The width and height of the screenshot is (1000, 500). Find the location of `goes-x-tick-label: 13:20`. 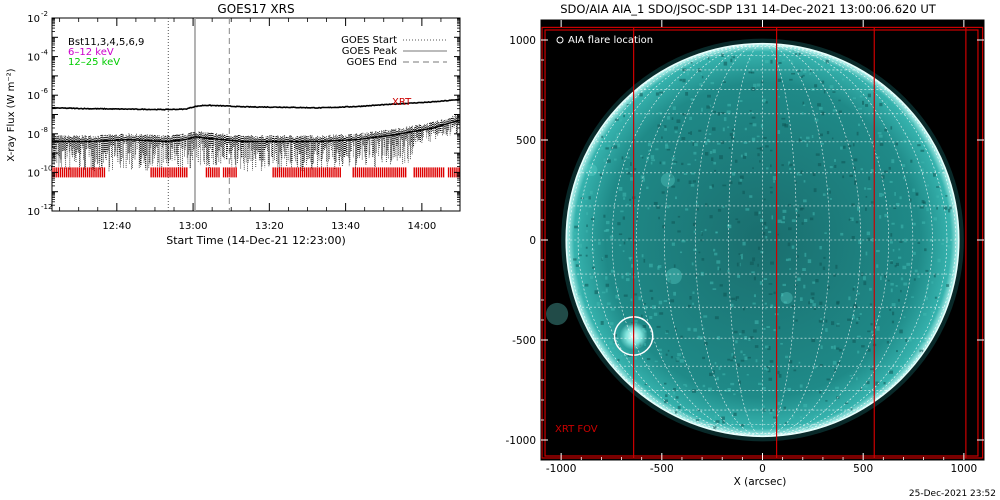

goes-x-tick-label: 13:20 is located at coordinates (269, 226).